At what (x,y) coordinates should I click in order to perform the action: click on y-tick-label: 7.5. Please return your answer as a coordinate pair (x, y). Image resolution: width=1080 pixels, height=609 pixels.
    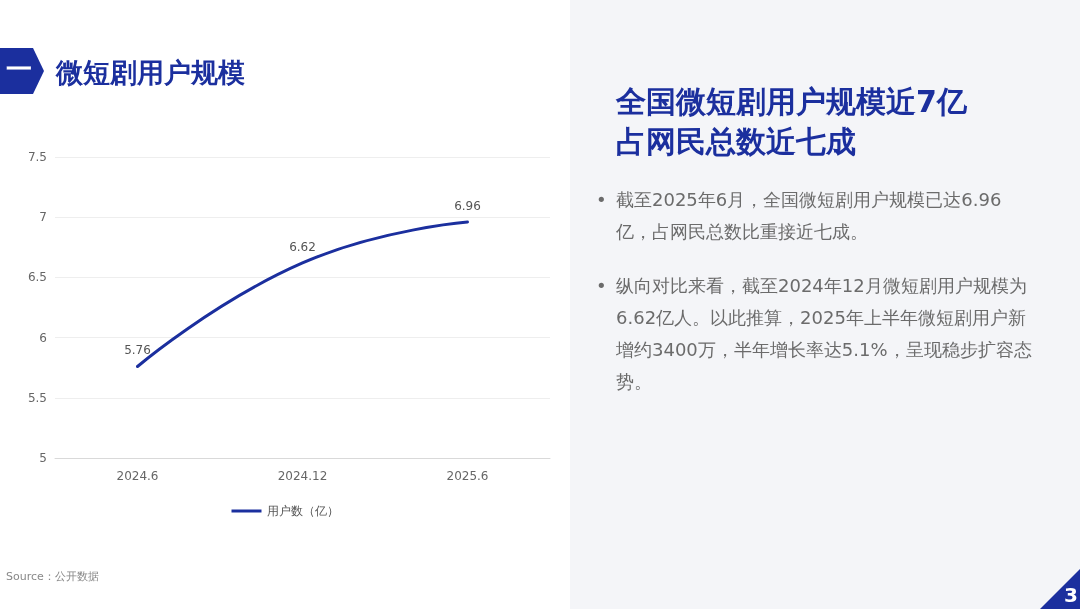
    Looking at the image, I should click on (37, 157).